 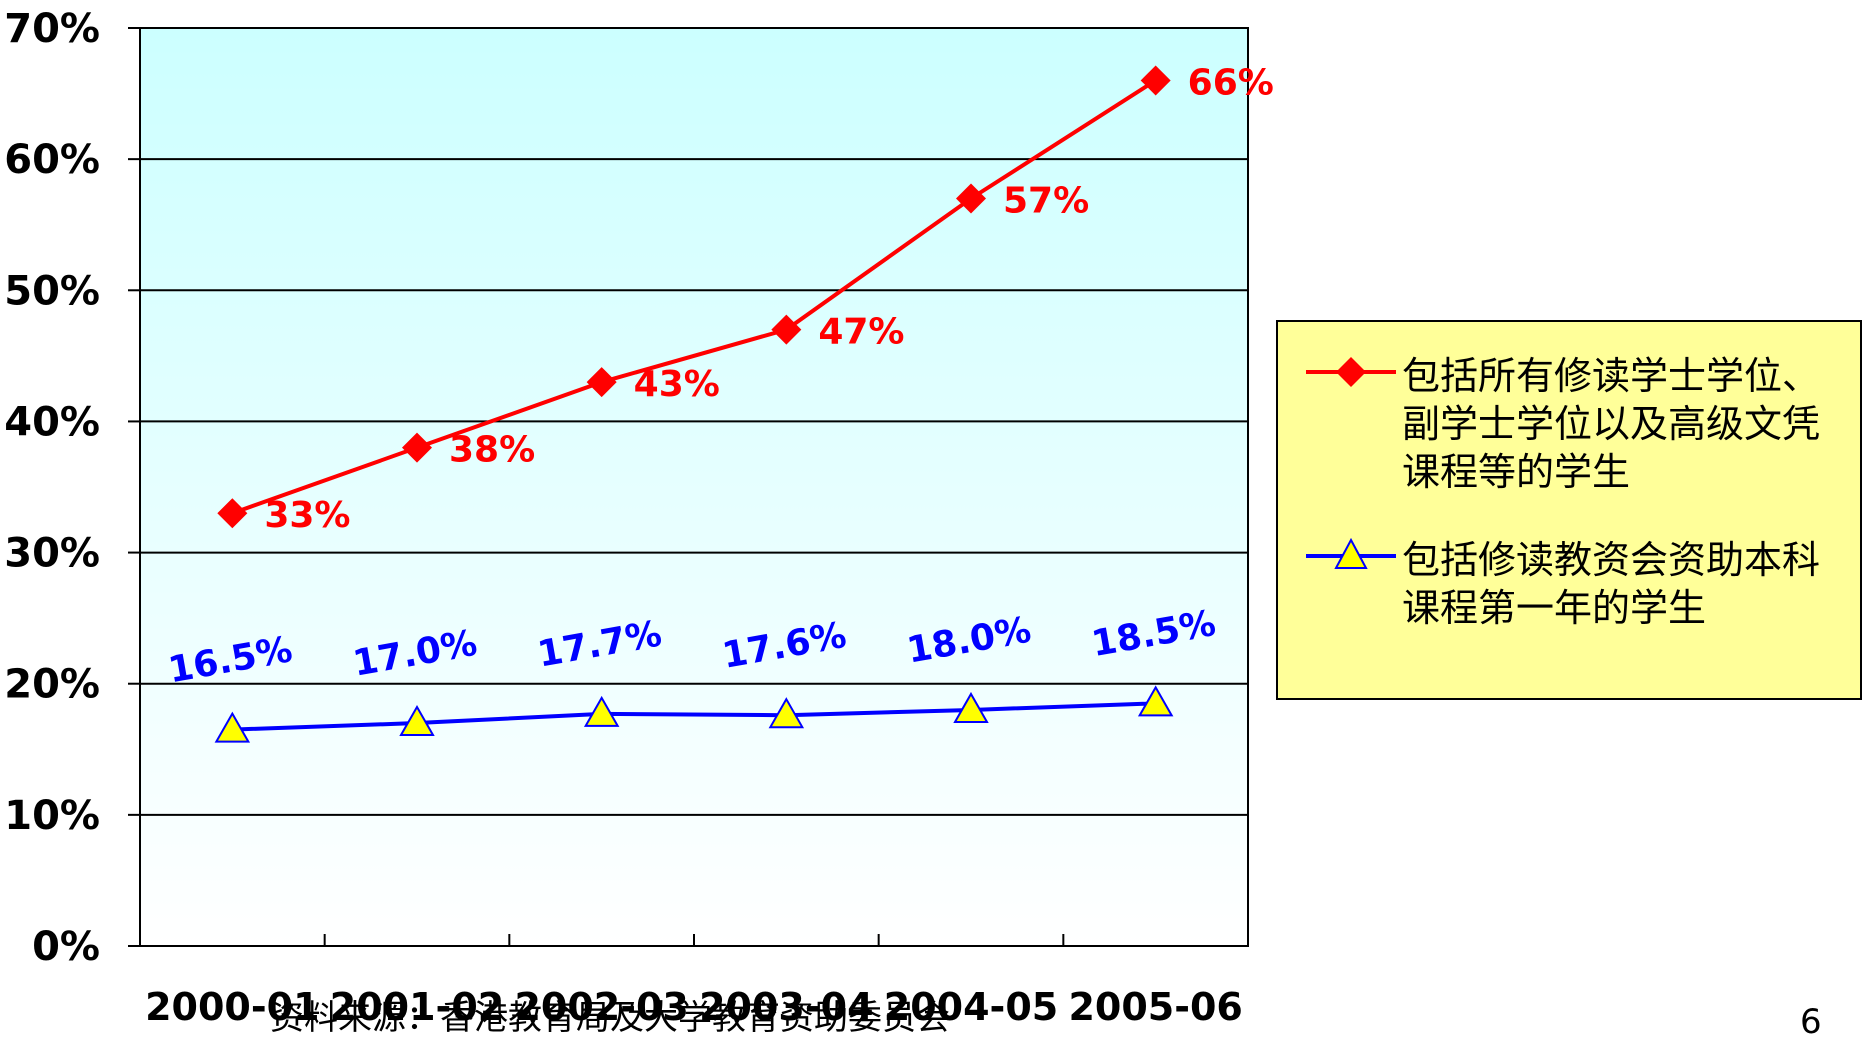 I want to click on x-tick-label: 2002-03, so click(x=601, y=1005).